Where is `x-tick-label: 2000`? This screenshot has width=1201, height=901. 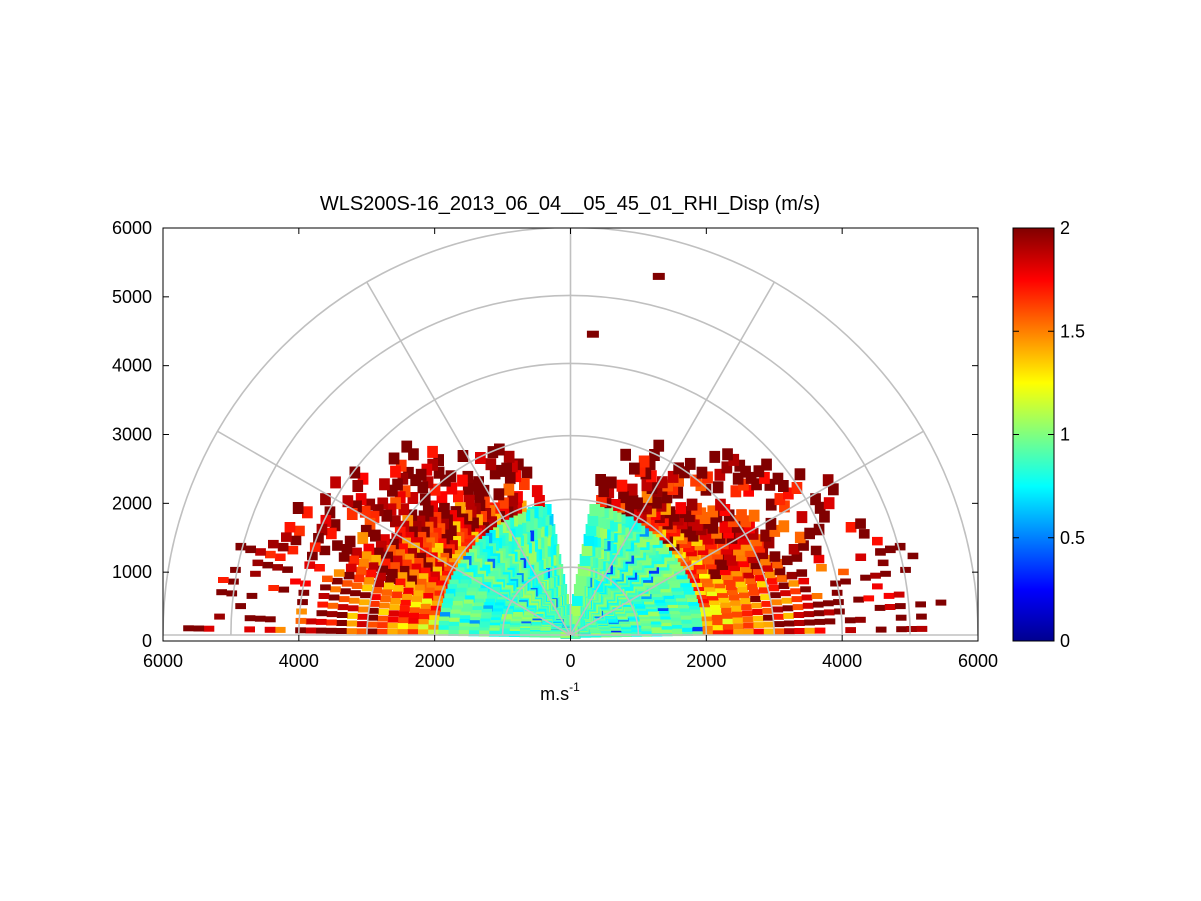
x-tick-label: 2000 is located at coordinates (706, 661).